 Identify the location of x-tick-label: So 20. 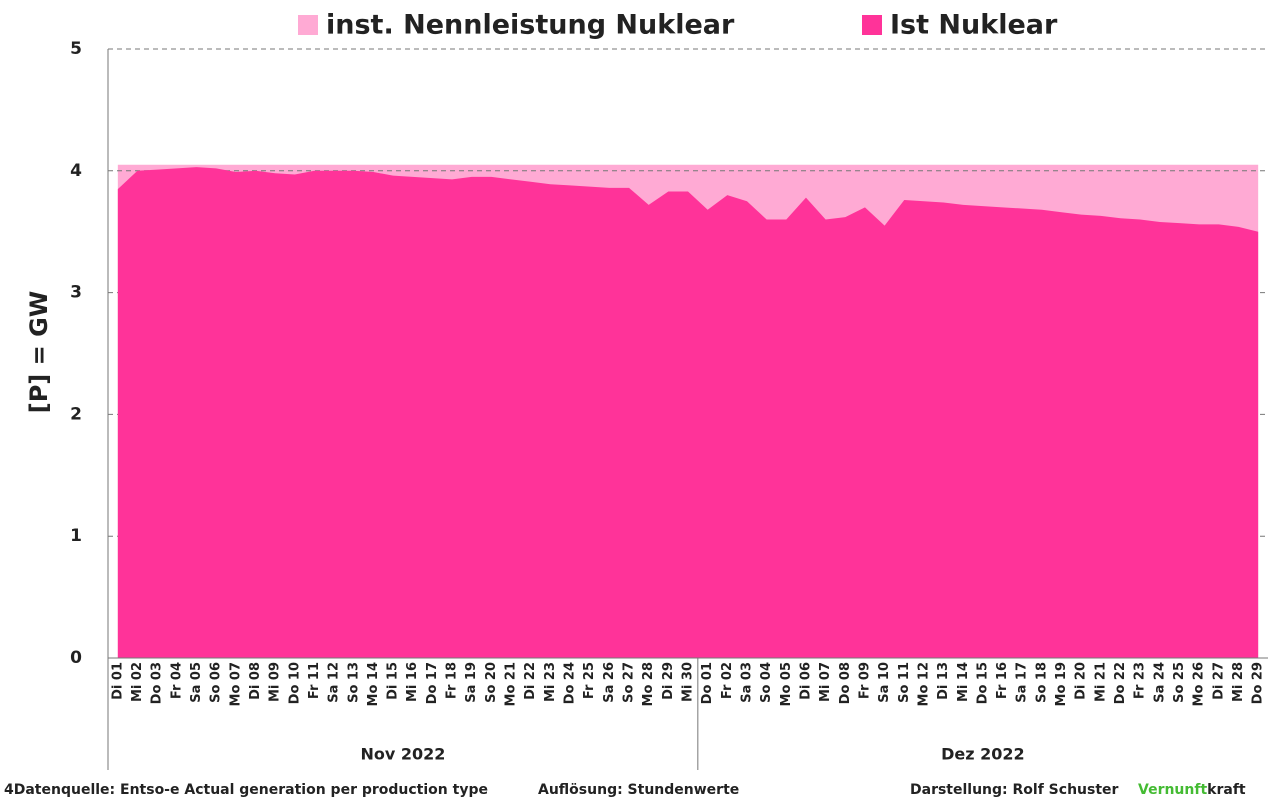
(491, 682).